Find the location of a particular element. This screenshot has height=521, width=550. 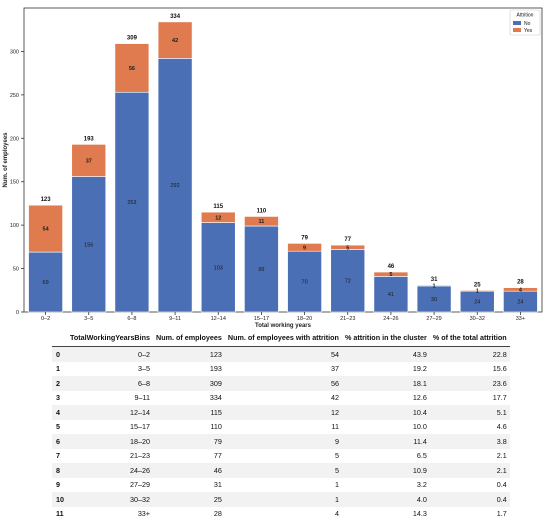

table-row-index: 9 is located at coordinates (58, 485).